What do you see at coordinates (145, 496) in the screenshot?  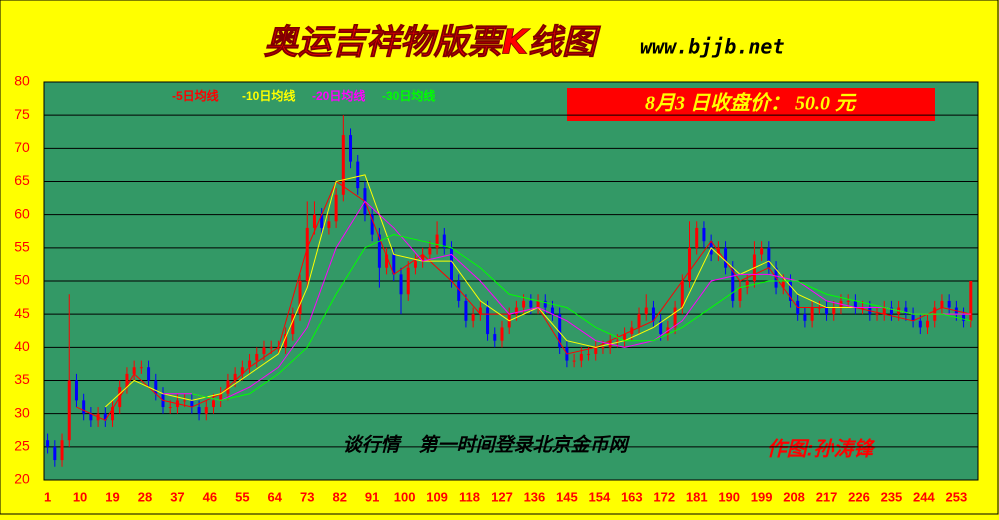 I see `x-tick-label: 28` at bounding box center [145, 496].